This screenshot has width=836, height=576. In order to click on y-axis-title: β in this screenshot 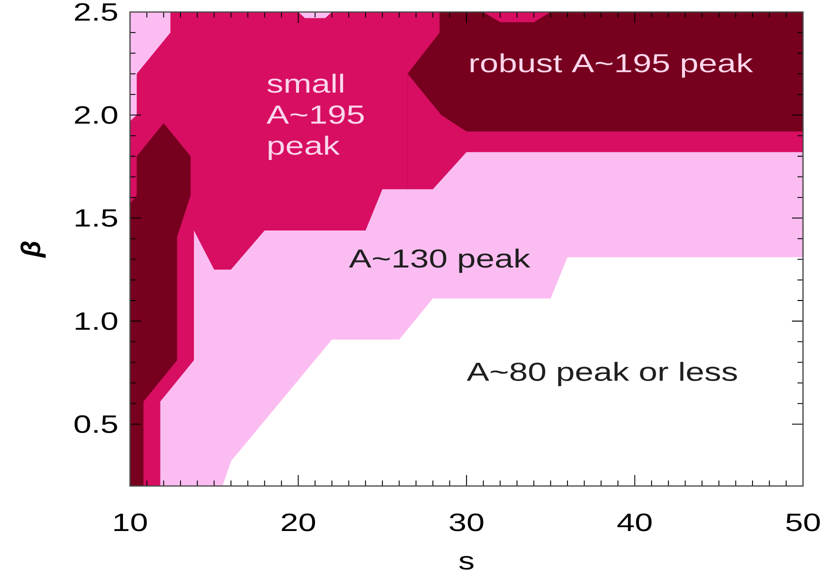, I will do `click(33, 250)`.